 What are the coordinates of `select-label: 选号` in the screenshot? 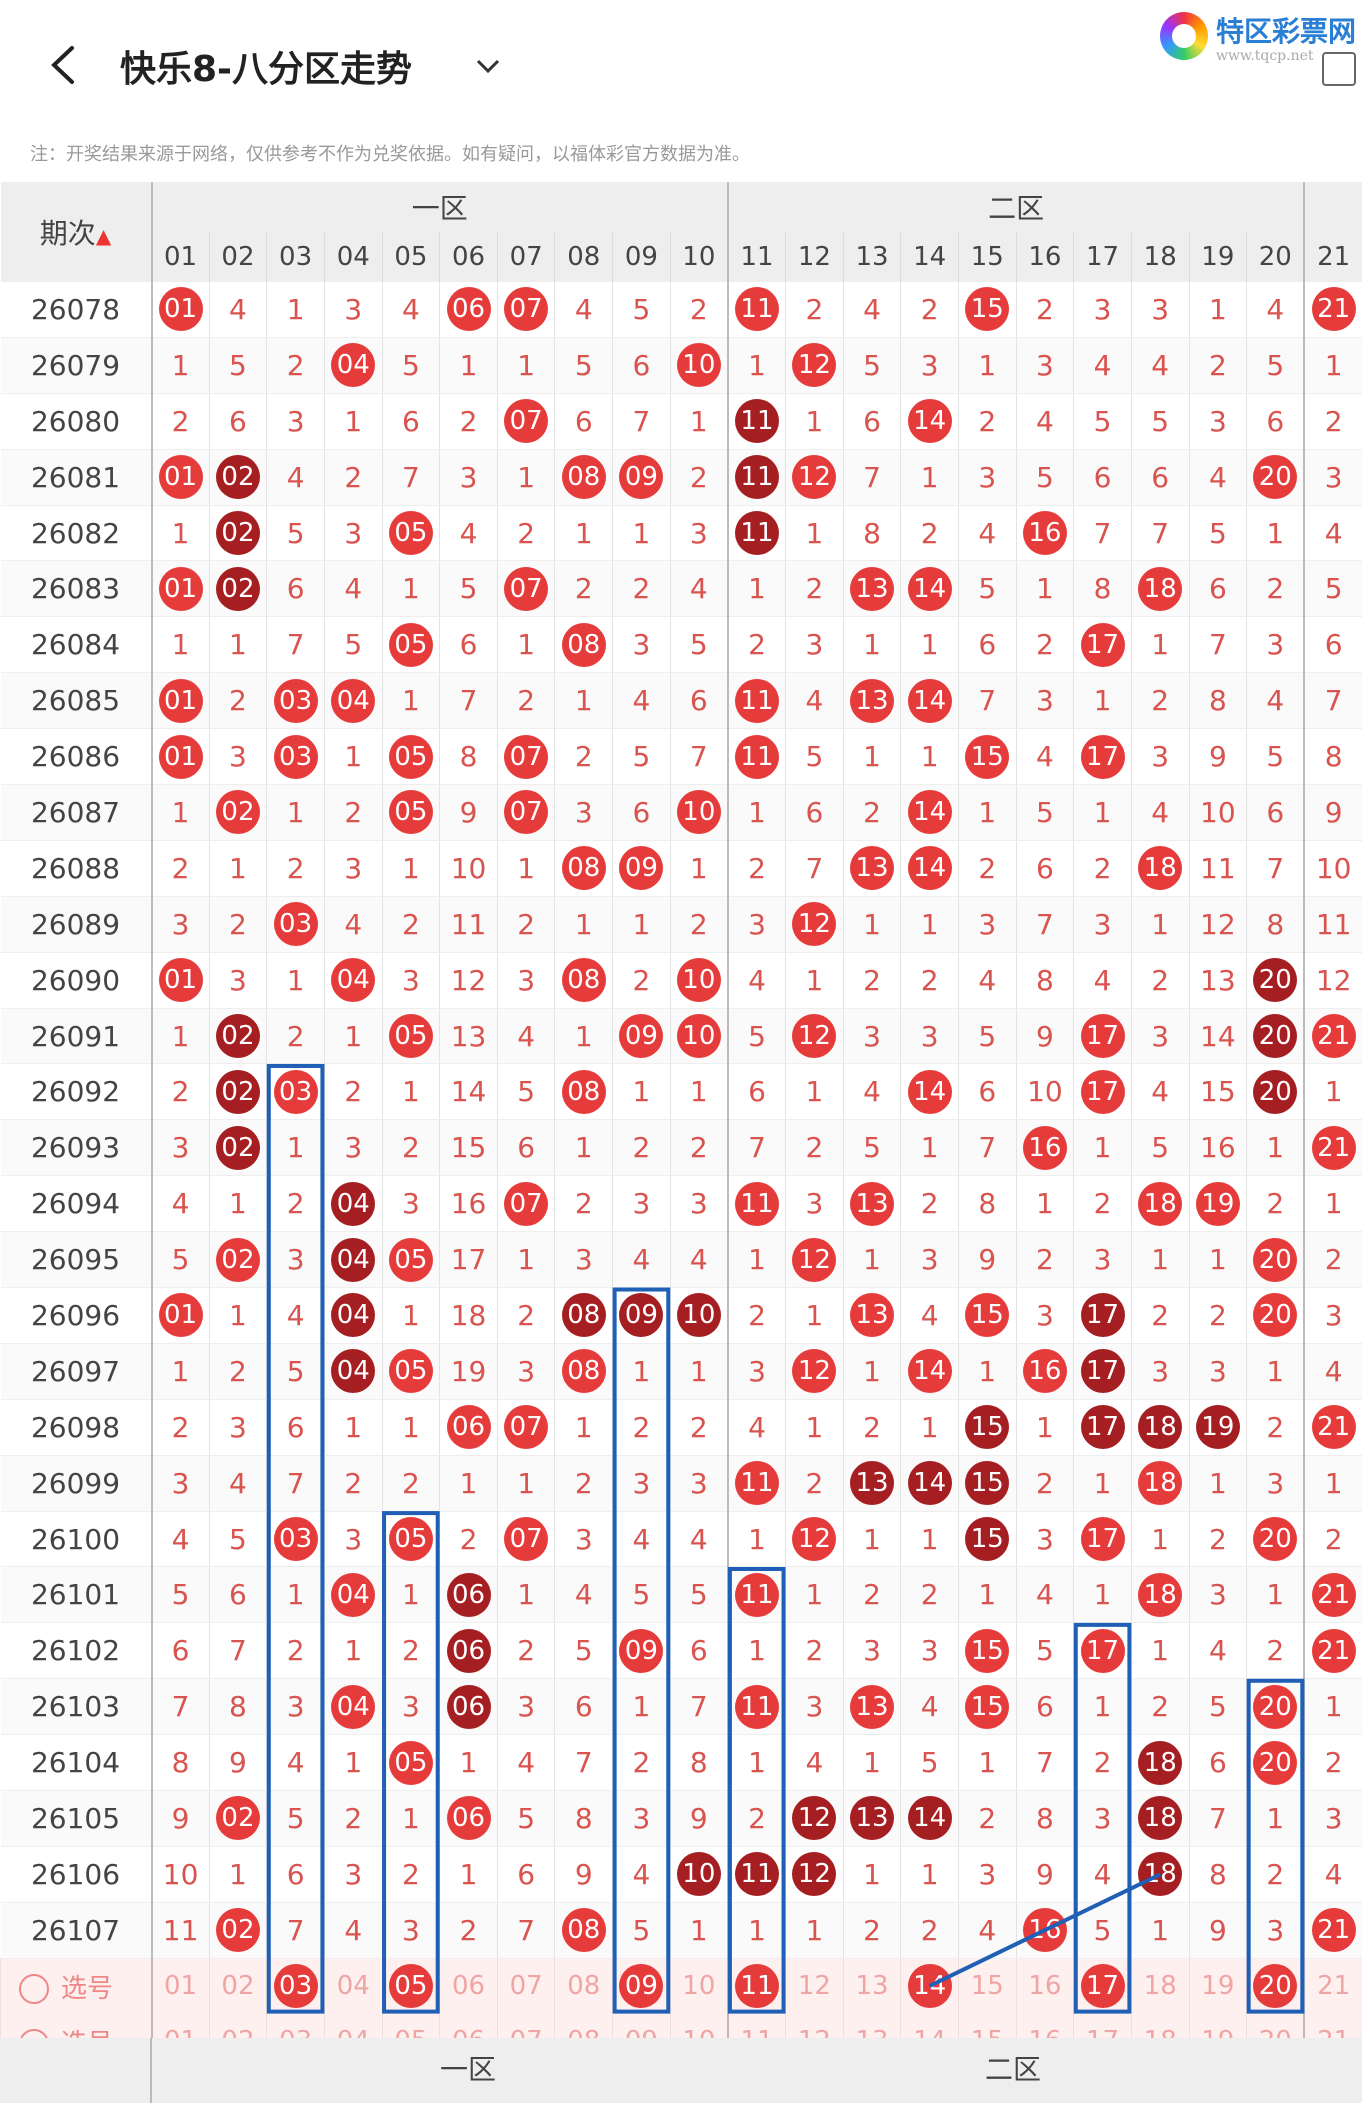 It's located at (87, 1988).